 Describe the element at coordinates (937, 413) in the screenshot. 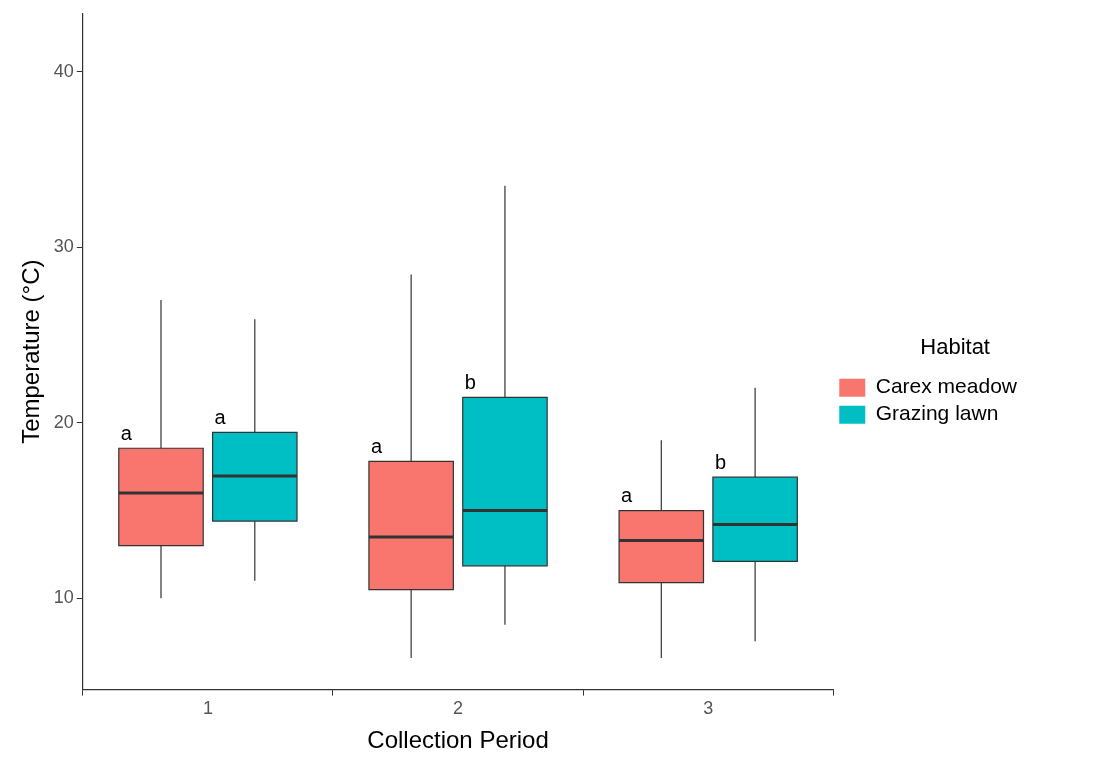

I see `legend-label: Grazing lawn` at that location.